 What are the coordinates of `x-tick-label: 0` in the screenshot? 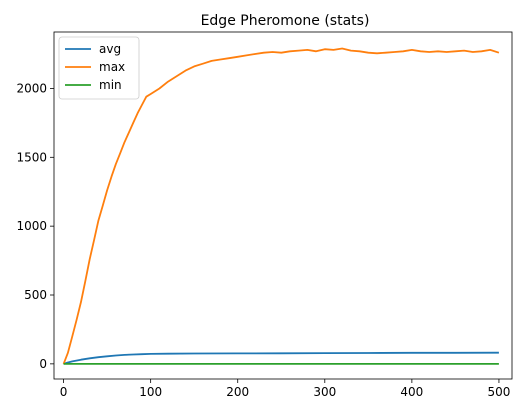 It's located at (64, 392).